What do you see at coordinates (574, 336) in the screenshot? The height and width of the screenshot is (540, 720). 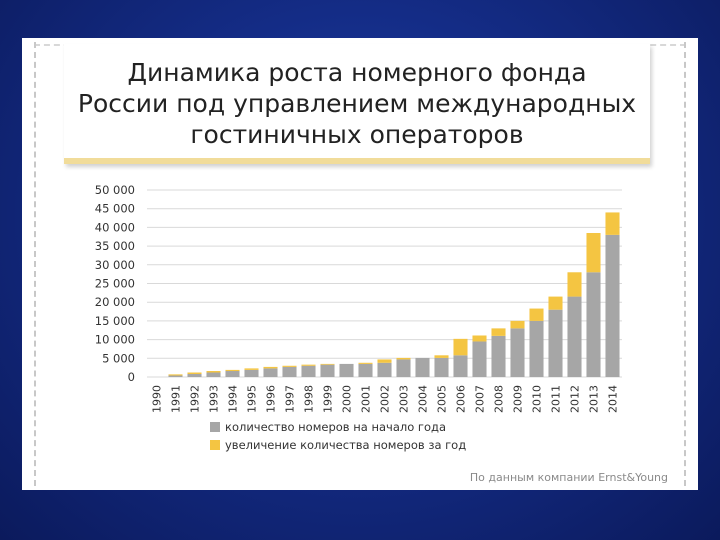 I see `bar-base-2012` at bounding box center [574, 336].